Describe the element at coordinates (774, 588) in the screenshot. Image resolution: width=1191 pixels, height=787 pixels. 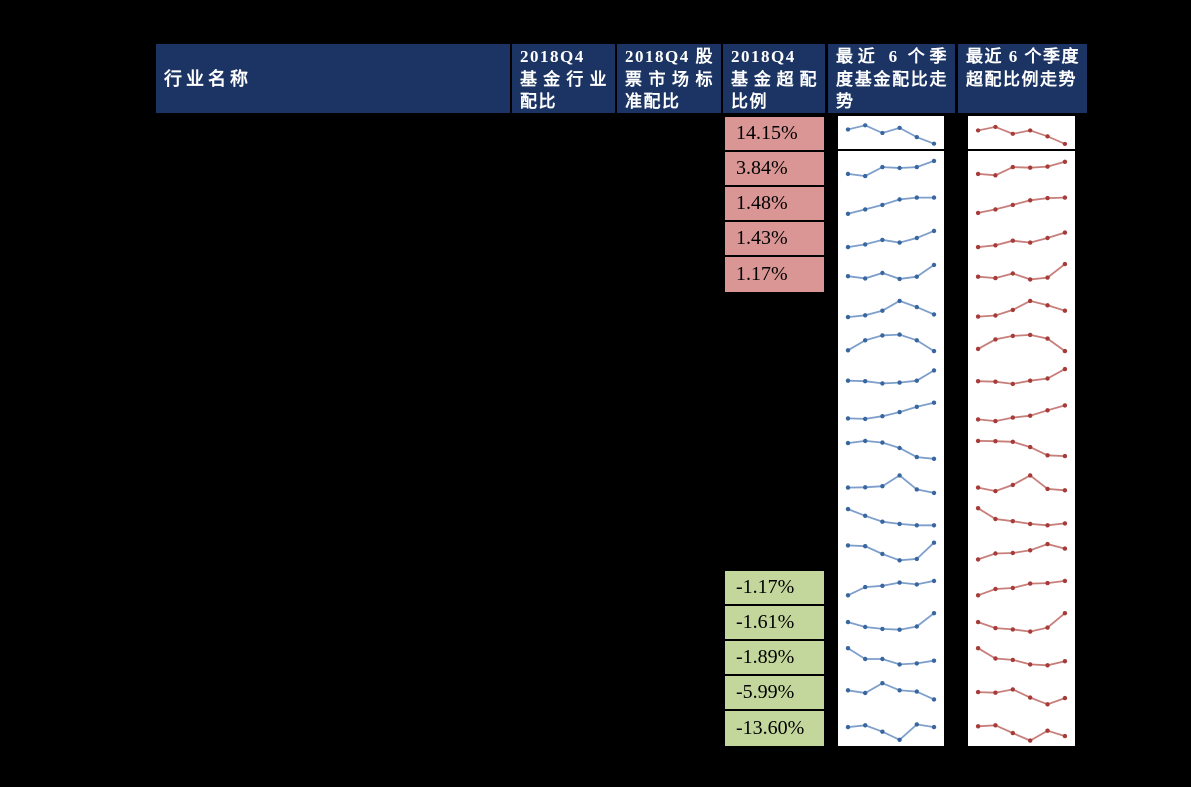
I see `overweight-ratio-cell: -1.17%` at that location.